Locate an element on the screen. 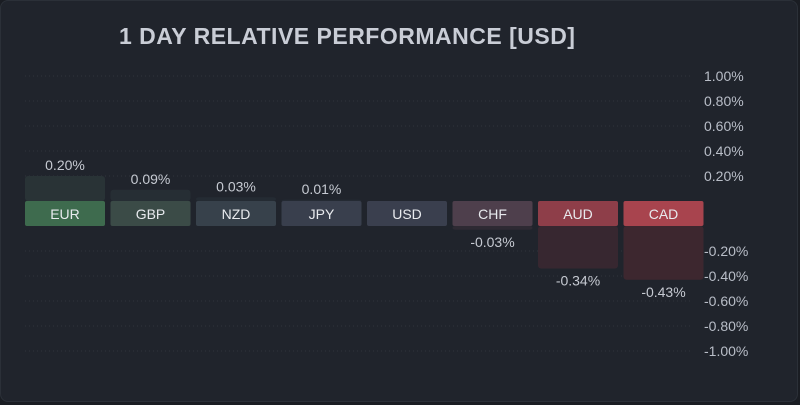 The image size is (800, 405). category-label: USD is located at coordinates (407, 214).